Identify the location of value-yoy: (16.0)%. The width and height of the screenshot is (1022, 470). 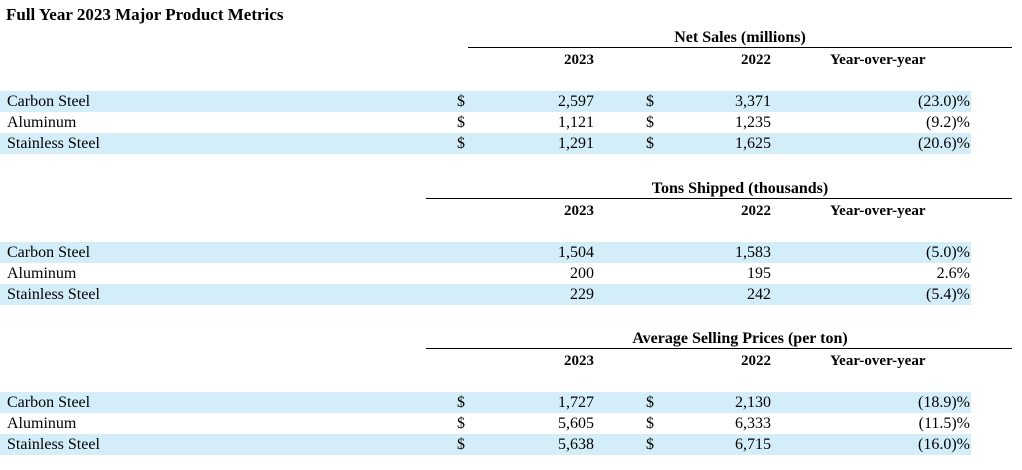
(944, 444).